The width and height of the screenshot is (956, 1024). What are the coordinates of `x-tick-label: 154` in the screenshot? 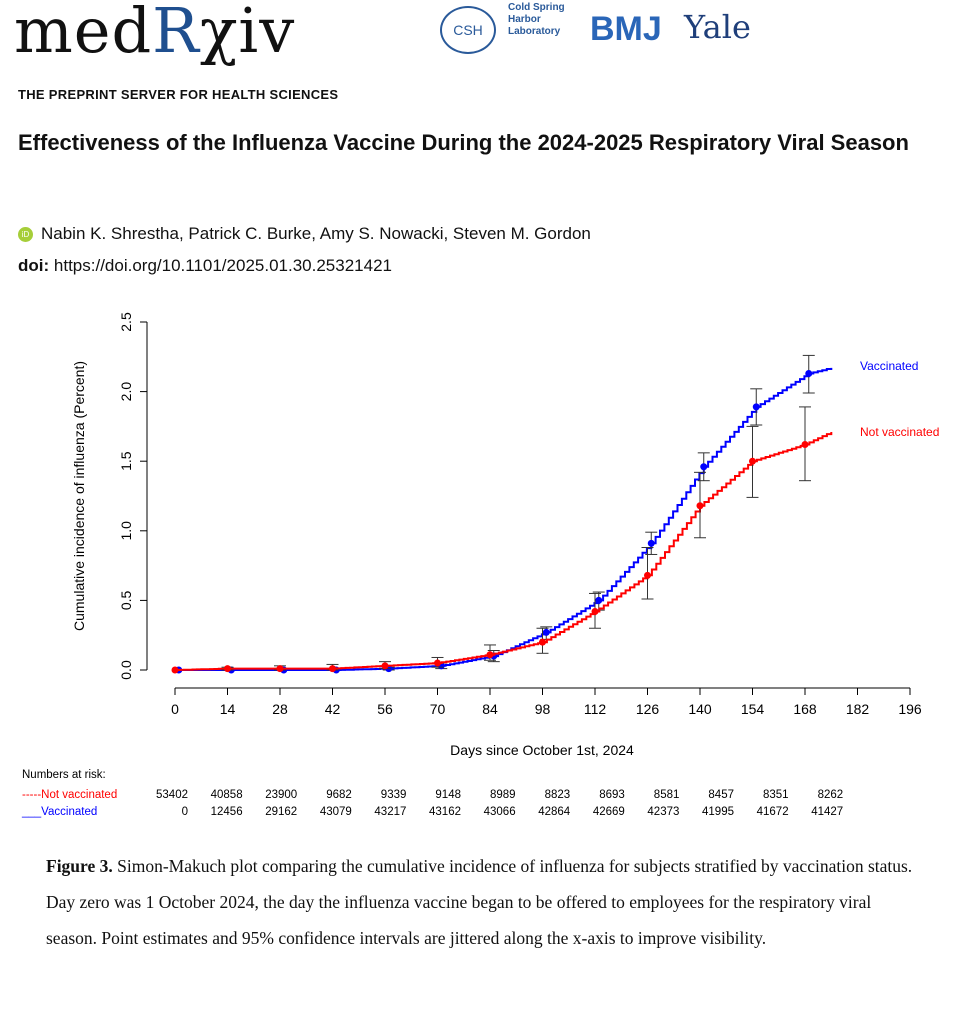 It's located at (753, 709).